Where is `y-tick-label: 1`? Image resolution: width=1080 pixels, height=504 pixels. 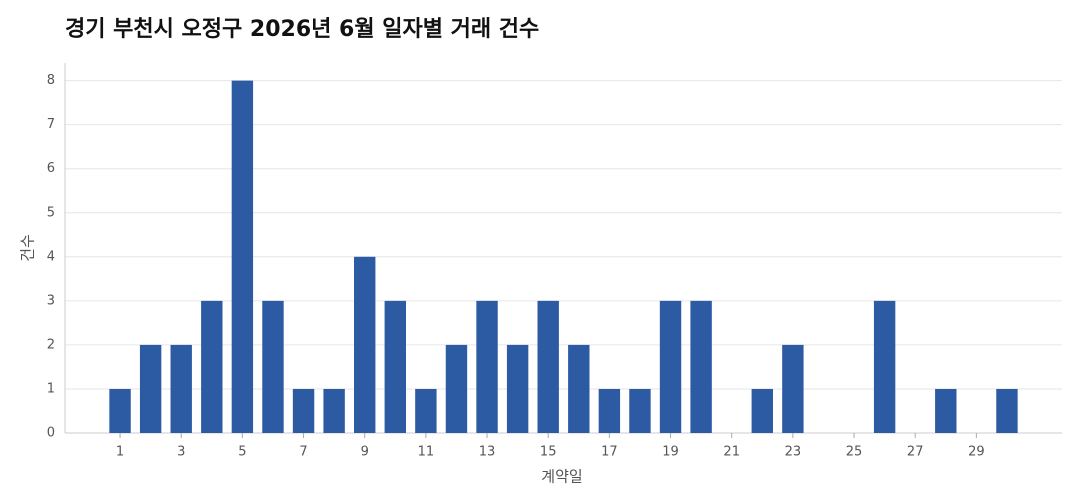
y-tick-label: 1 is located at coordinates (51, 388).